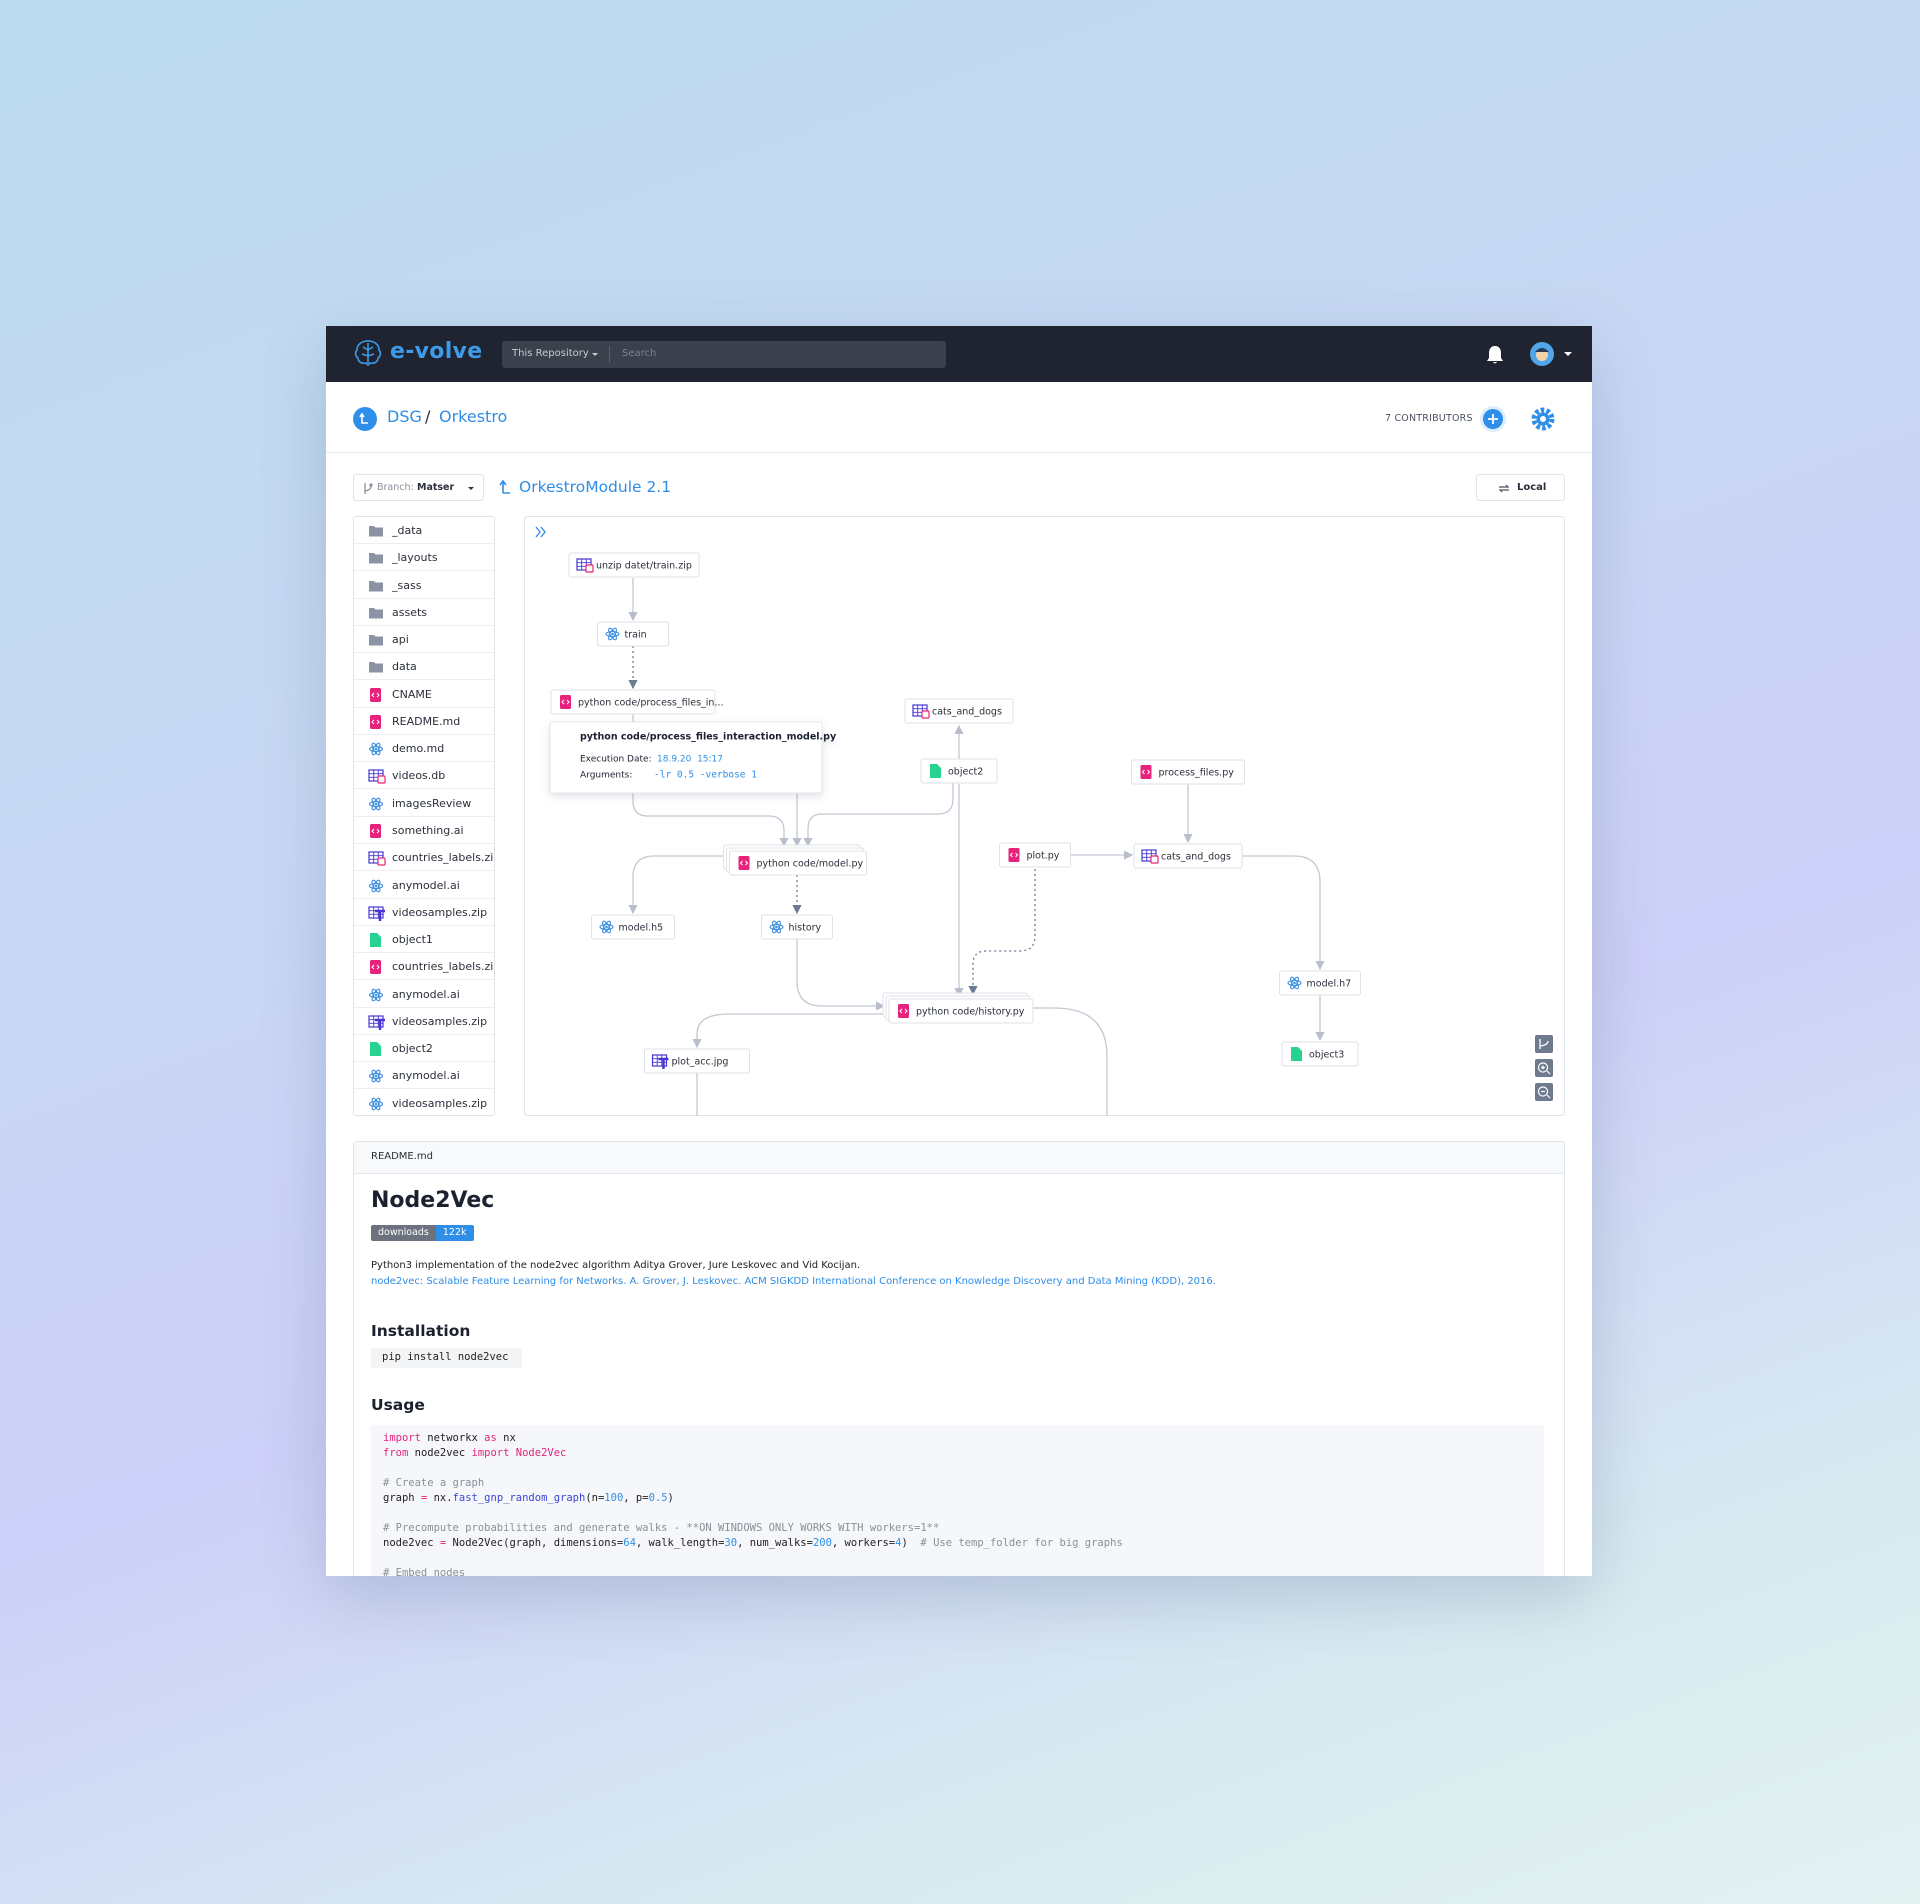  I want to click on tooltip-args-label: Arguments:, so click(606, 776).